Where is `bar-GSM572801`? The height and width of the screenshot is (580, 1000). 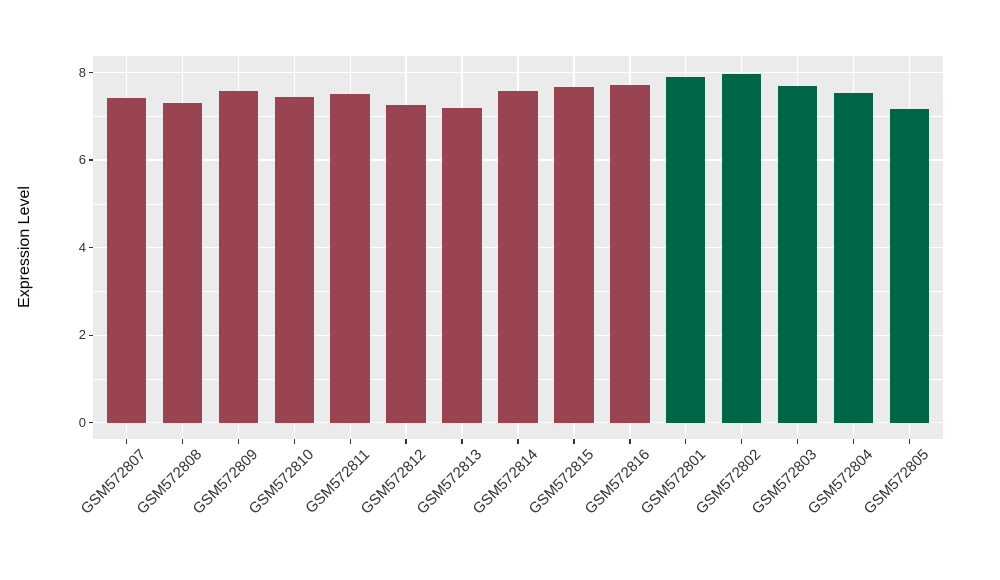 bar-GSM572801 is located at coordinates (686, 249).